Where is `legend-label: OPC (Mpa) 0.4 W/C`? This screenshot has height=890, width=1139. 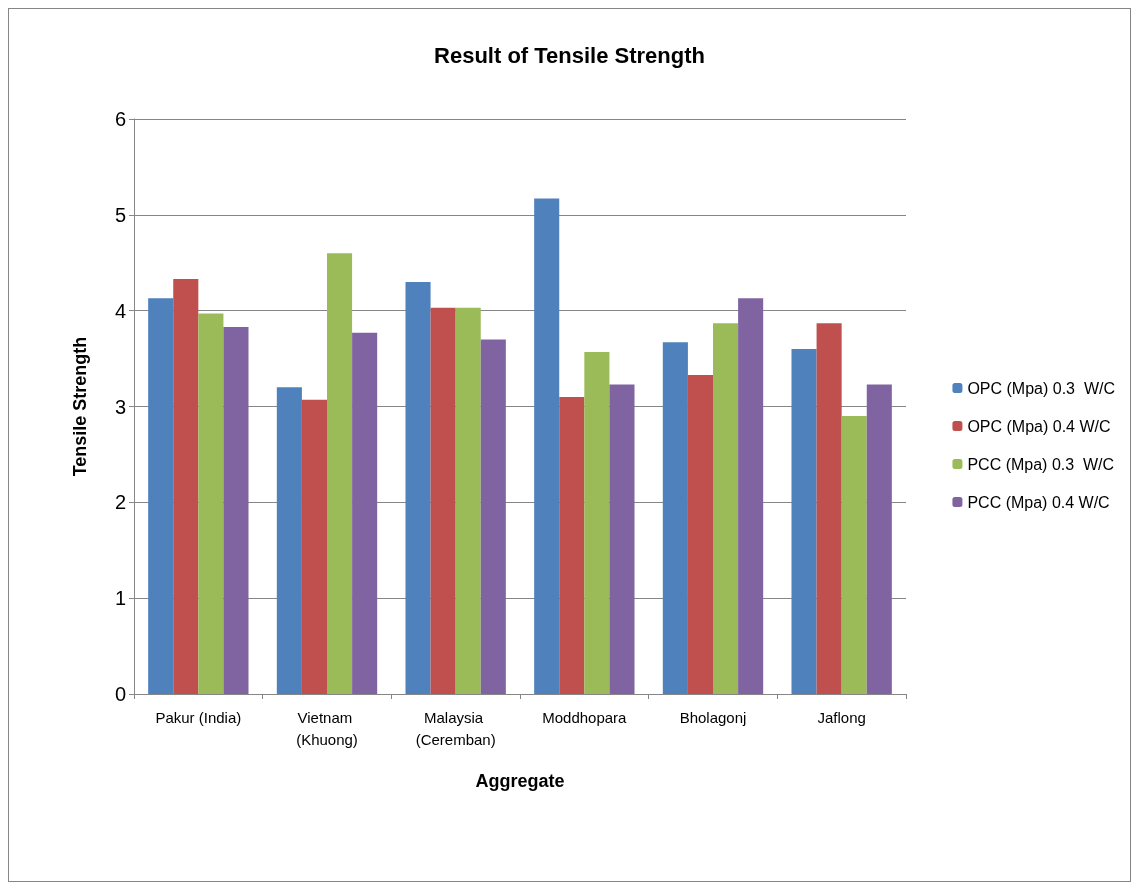
legend-label: OPC (Mpa) 0.4 W/C is located at coordinates (1039, 426).